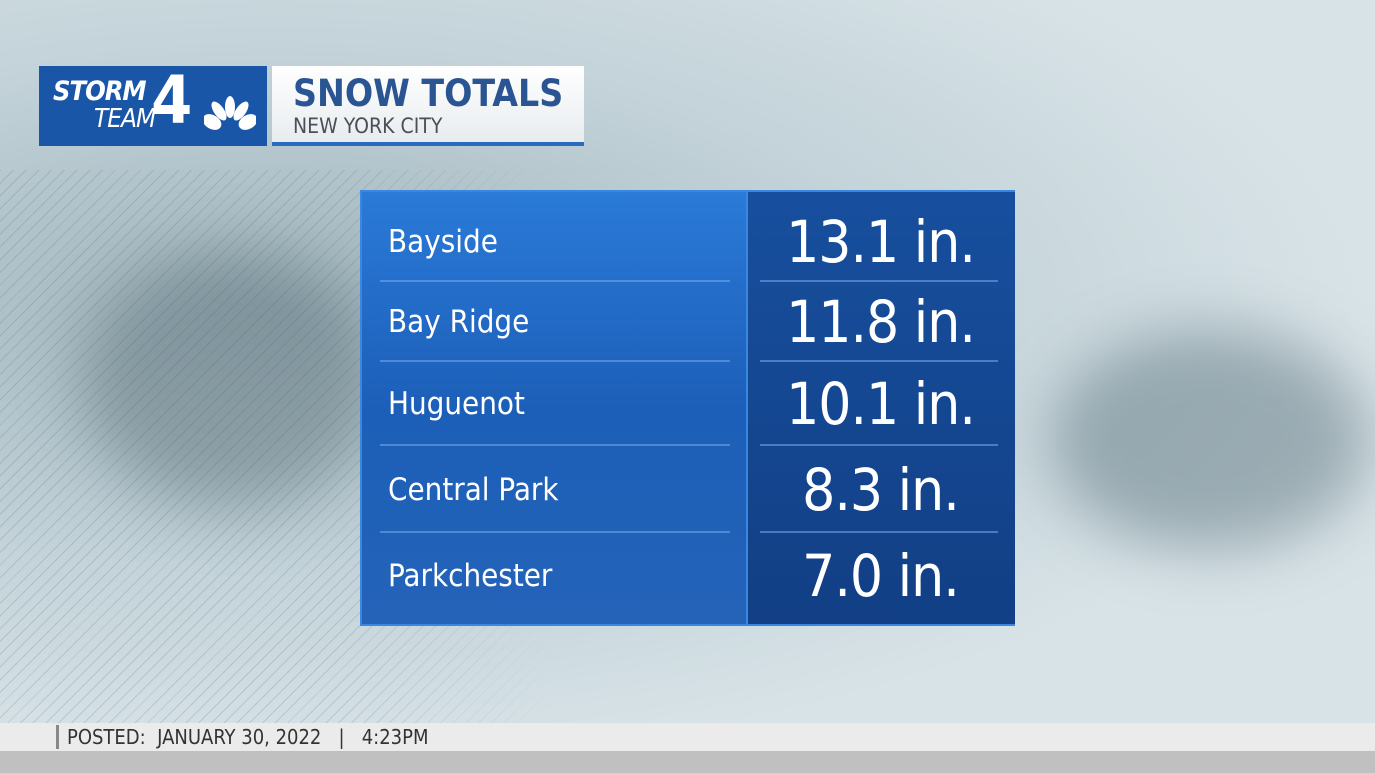  Describe the element at coordinates (687, 242) in the screenshot. I see `table-row: Bayside 13.1 in.` at that location.